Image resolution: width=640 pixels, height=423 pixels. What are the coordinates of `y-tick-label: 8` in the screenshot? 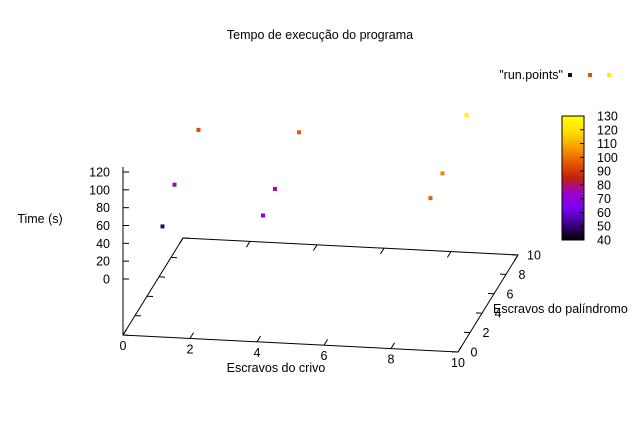 It's located at (522, 275).